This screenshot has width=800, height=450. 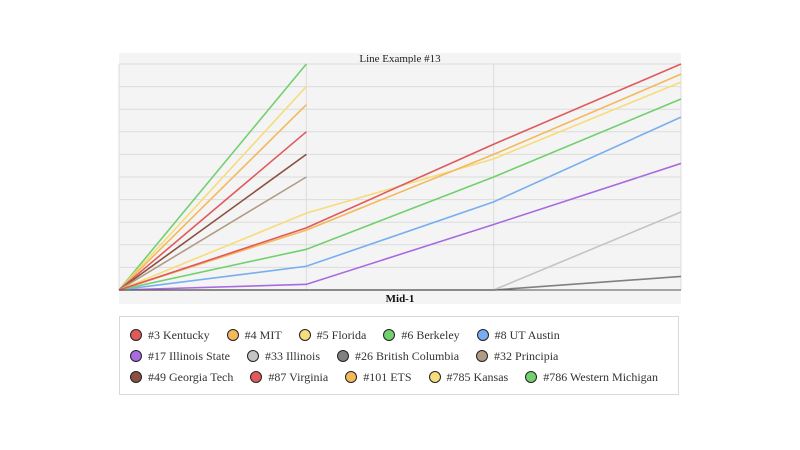 I want to click on legend-label: #785 Kansas, so click(x=477, y=376).